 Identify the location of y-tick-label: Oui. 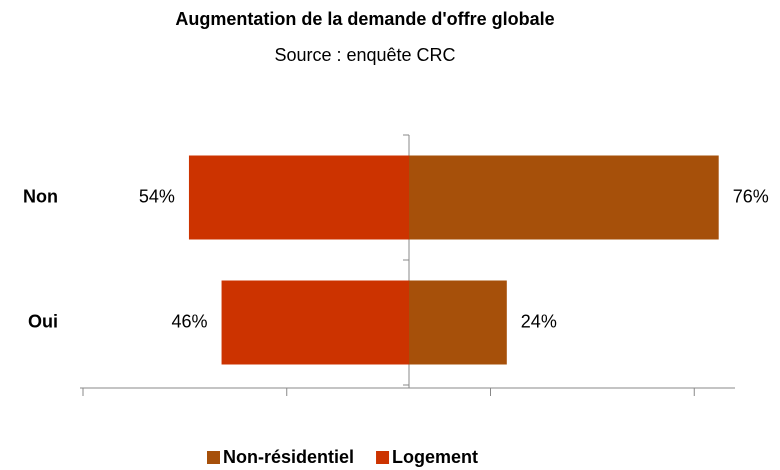
(43, 321).